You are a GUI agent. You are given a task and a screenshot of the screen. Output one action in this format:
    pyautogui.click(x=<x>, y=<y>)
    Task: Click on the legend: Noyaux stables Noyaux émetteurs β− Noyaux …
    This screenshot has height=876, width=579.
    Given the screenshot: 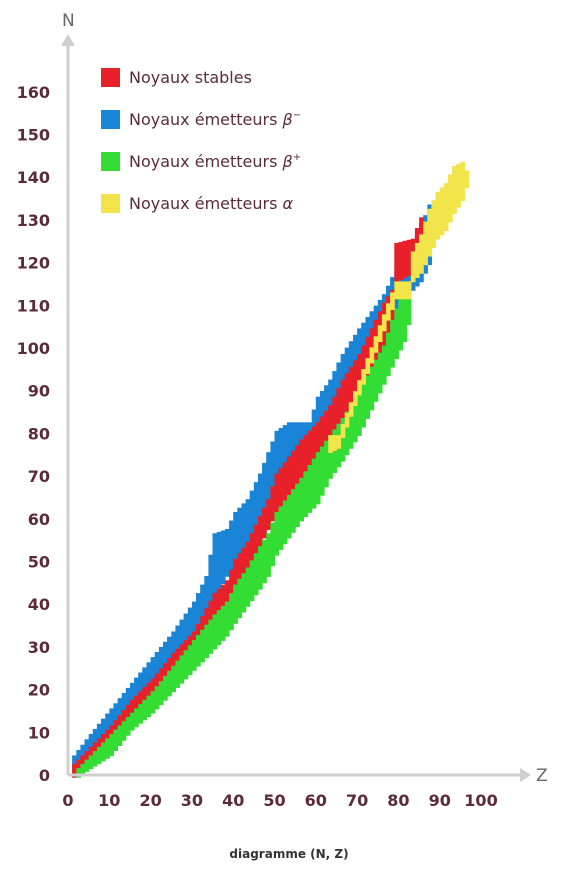 What is the action you would take?
    pyautogui.click(x=201, y=140)
    